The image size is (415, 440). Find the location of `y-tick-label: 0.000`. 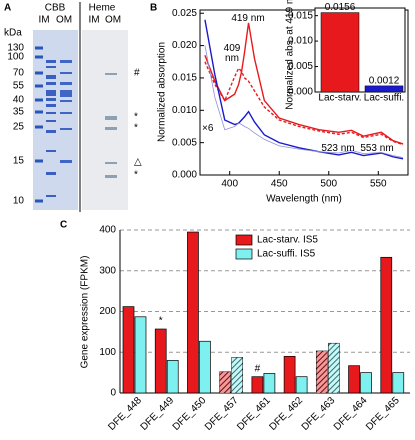

y-tick-label: 0.000 is located at coordinates (184, 175).